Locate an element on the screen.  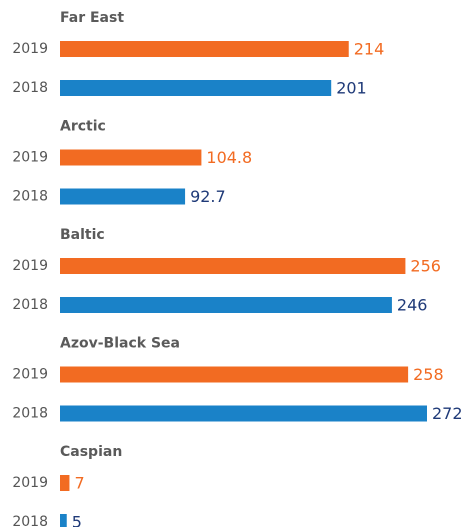
value-label: 7 is located at coordinates (79, 483).